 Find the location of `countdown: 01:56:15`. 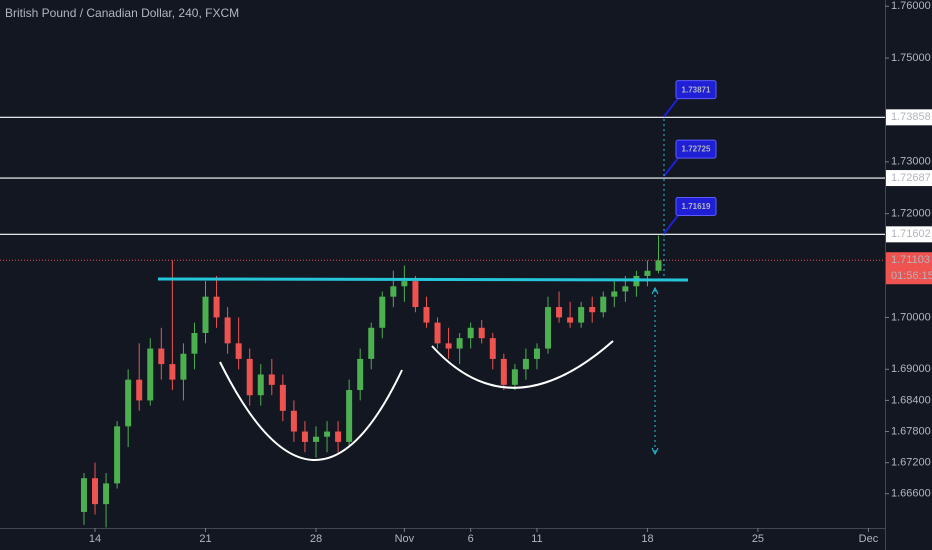

countdown: 01:56:15 is located at coordinates (911, 276).